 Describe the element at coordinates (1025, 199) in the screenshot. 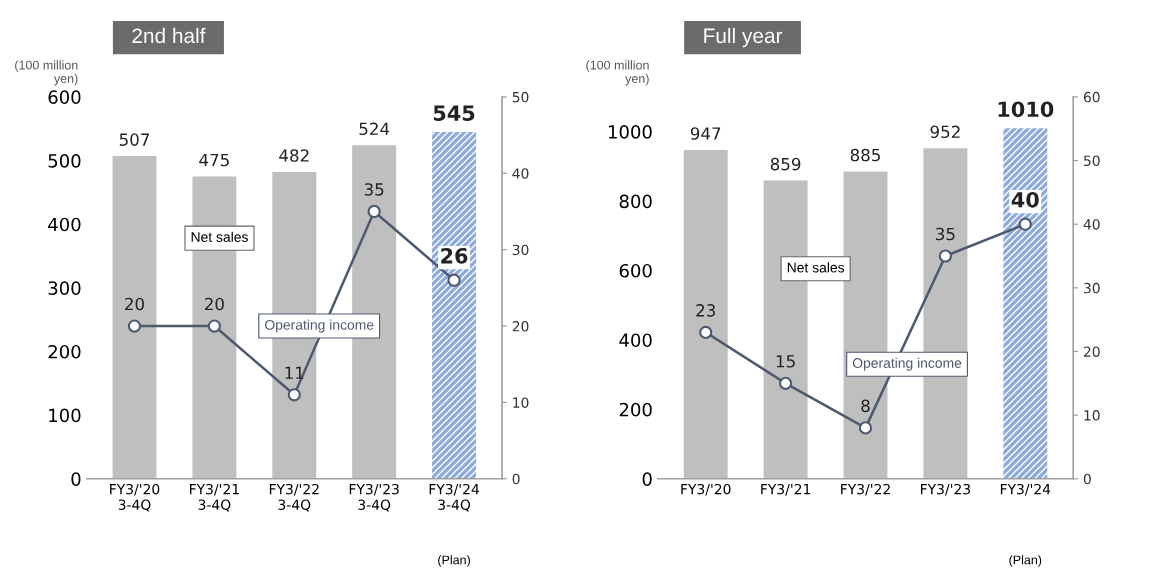

I see `data-label: 40` at that location.